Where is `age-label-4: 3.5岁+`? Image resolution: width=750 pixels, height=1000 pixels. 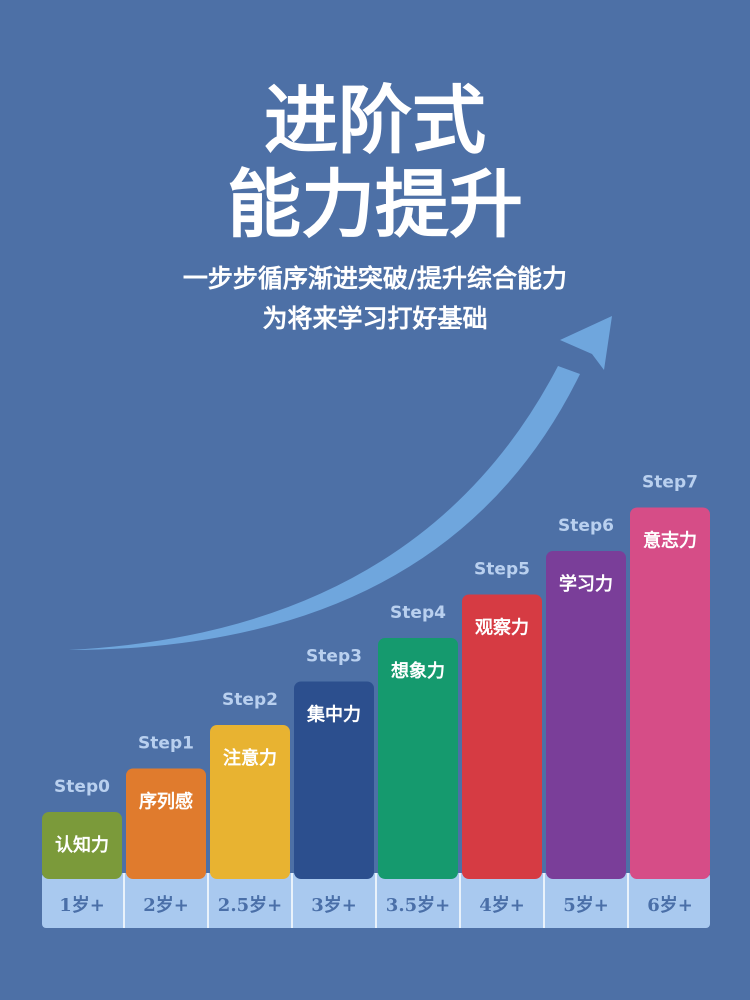
age-label-4: 3.5岁+ is located at coordinates (418, 905).